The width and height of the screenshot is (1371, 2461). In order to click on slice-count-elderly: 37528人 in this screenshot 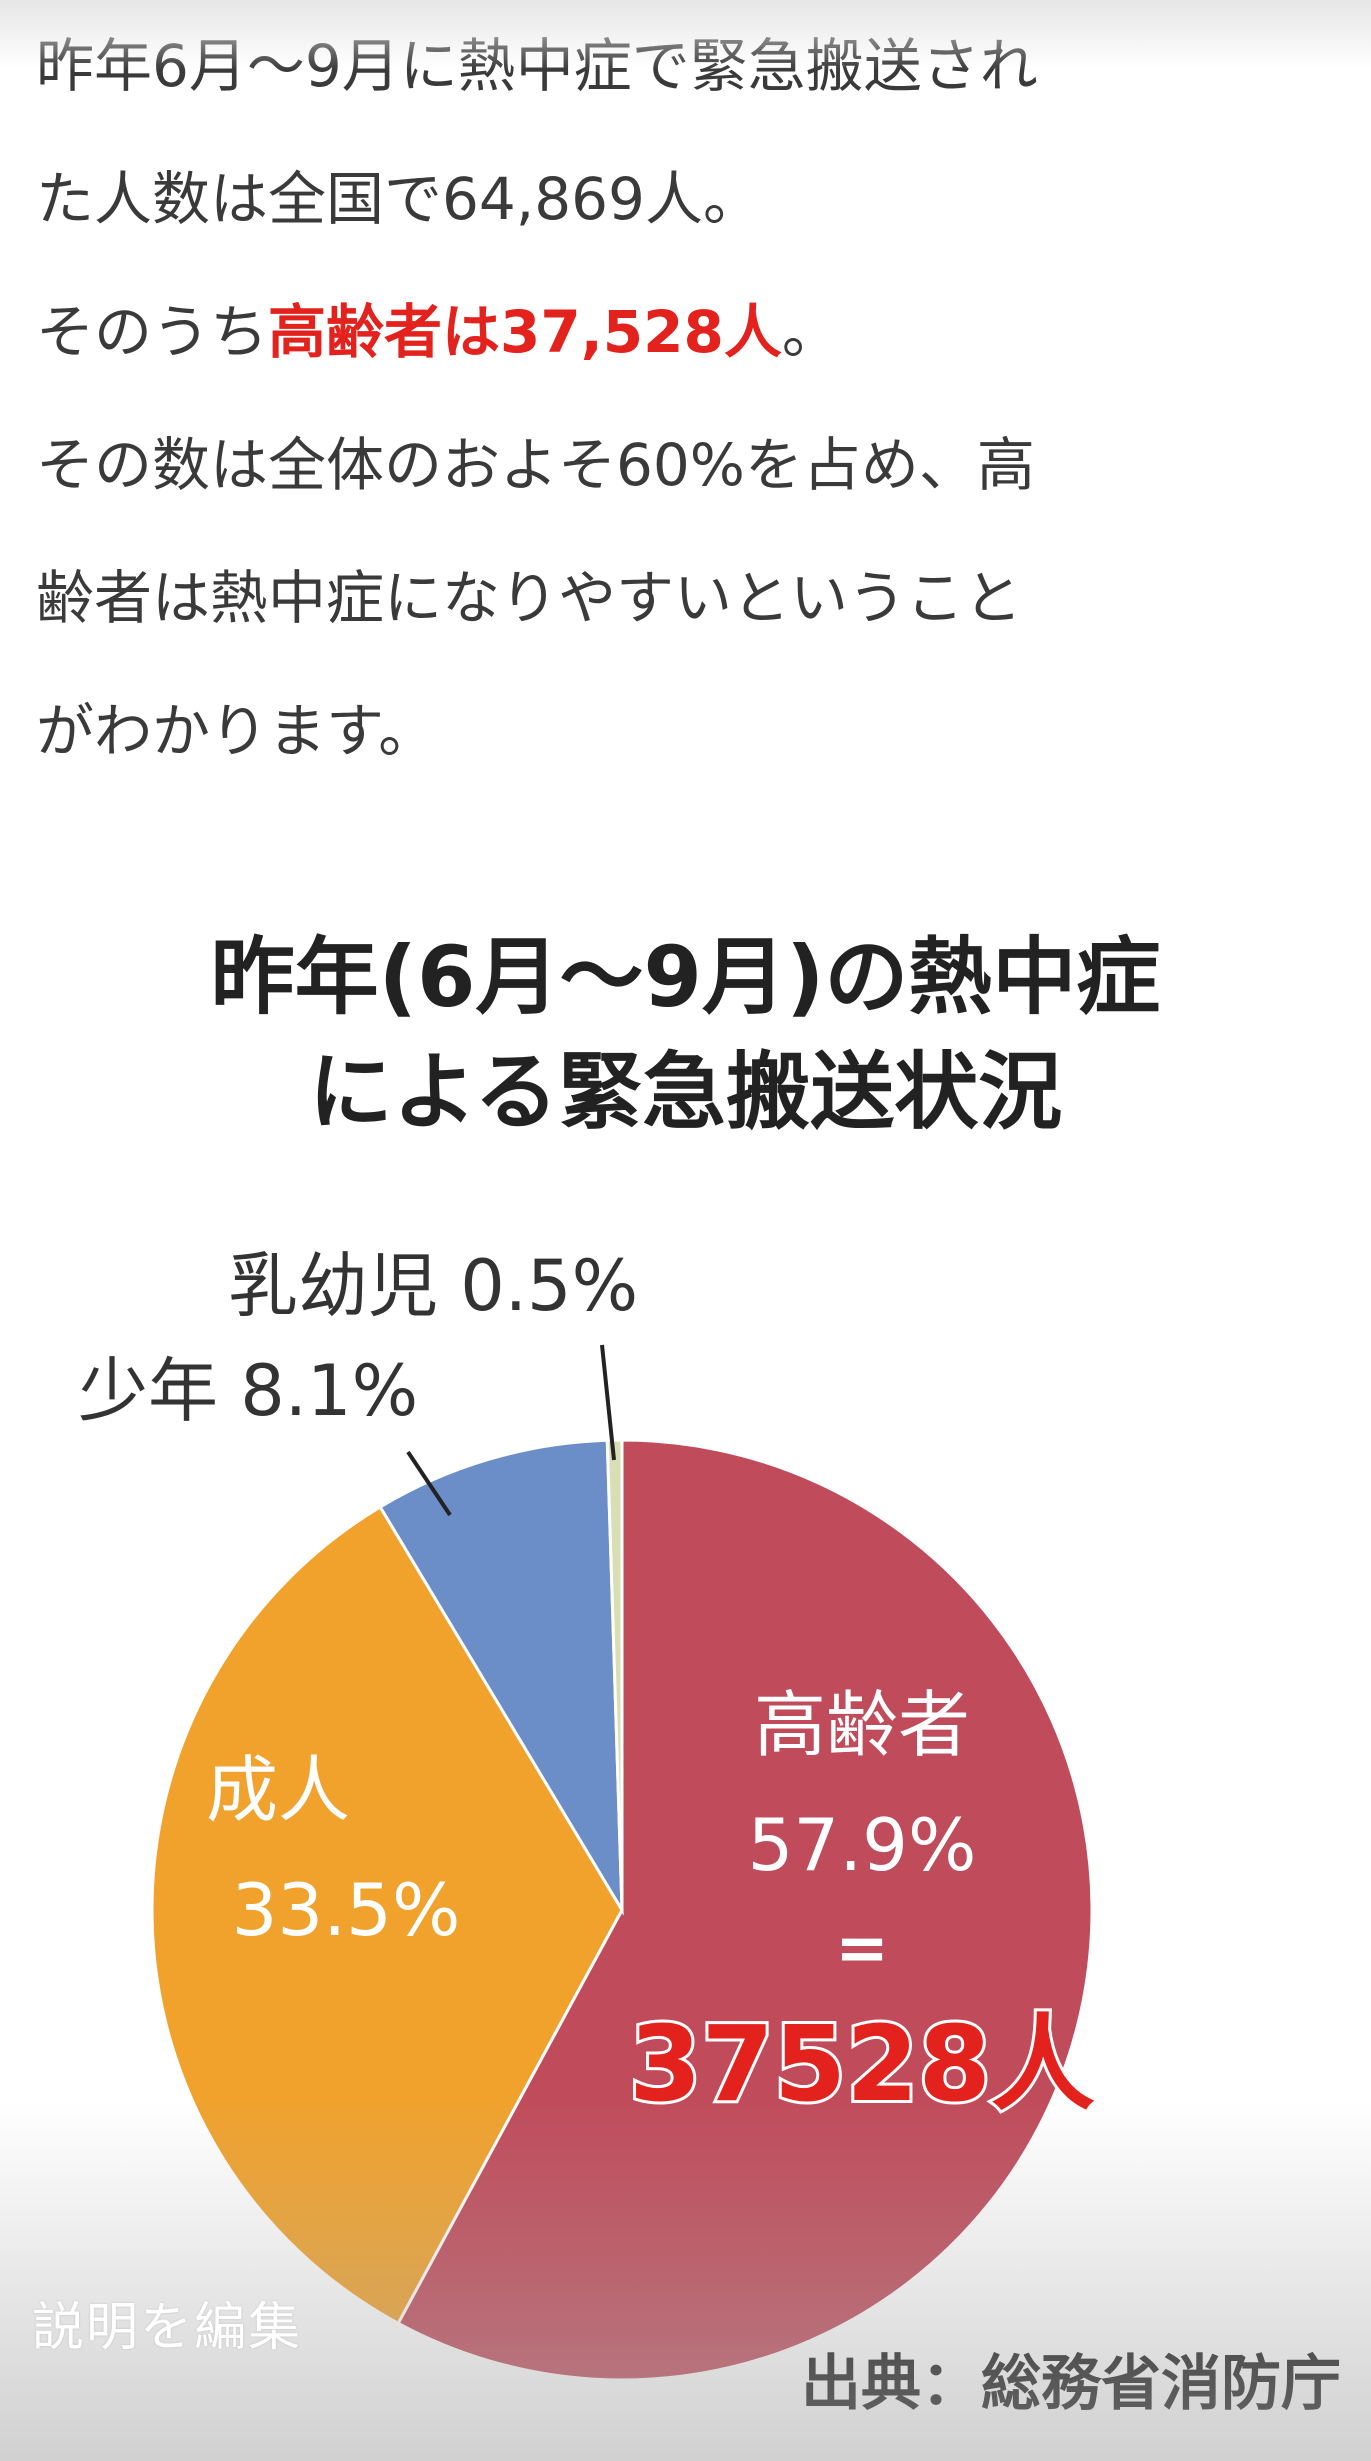, I will do `click(862, 2064)`.